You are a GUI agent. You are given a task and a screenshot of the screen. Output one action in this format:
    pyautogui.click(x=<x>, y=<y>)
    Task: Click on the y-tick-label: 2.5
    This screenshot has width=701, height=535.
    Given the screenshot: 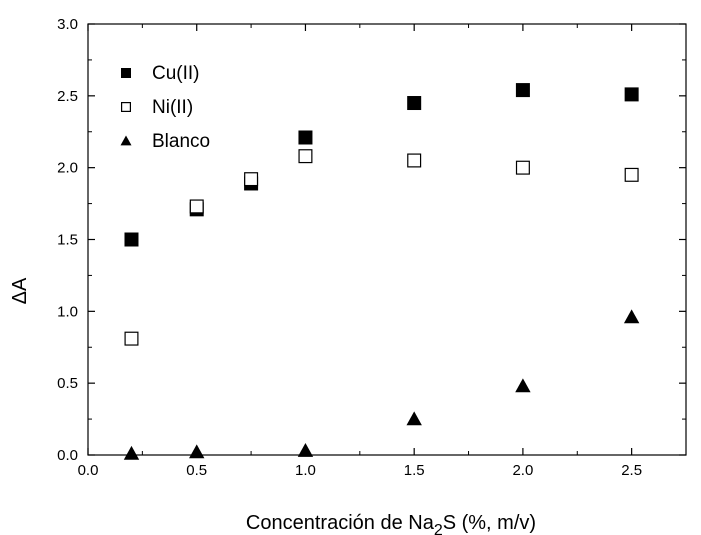 What is the action you would take?
    pyautogui.click(x=67, y=96)
    